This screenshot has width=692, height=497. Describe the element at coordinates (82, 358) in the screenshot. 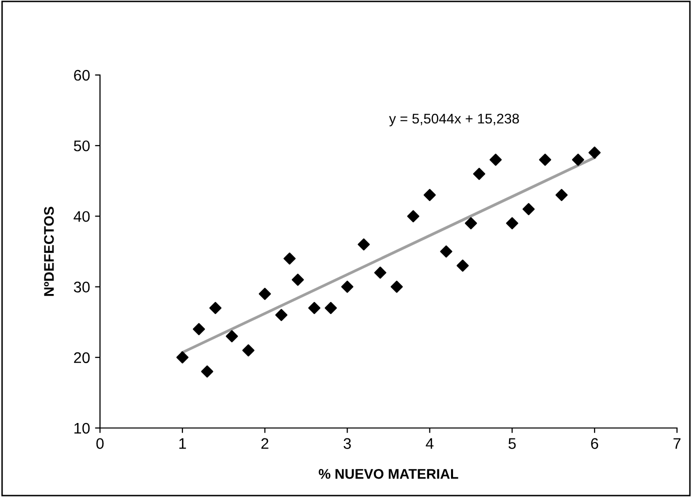

I see `y-tick-label: 20` at that location.